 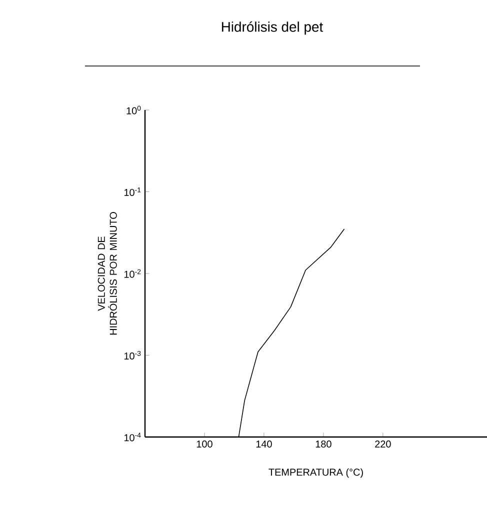 I want to click on y-tick-label: 10$^{-2}$, so click(x=132, y=273).